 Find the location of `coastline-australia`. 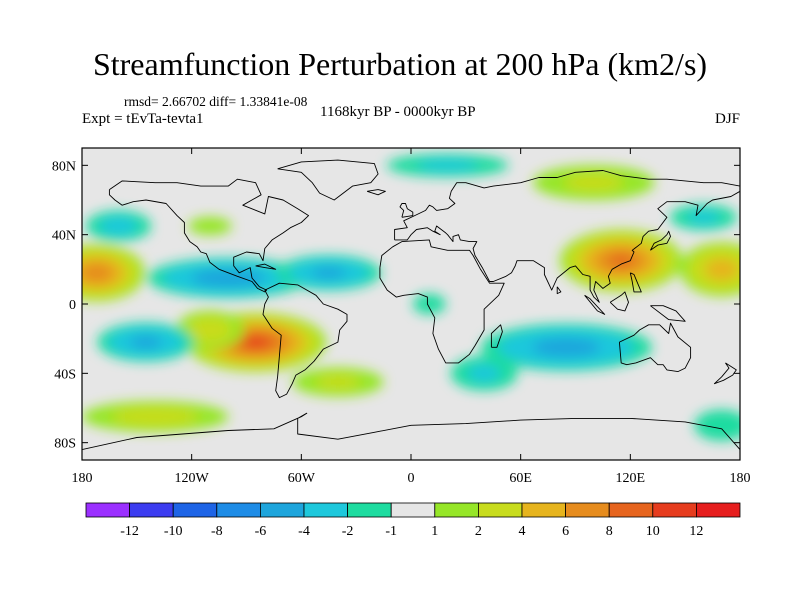

coastline-australia is located at coordinates (655, 347).